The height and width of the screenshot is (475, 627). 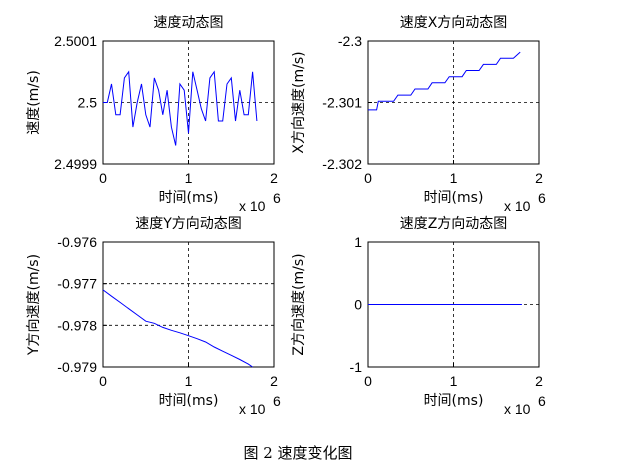 What do you see at coordinates (188, 224) in the screenshot?
I see `chart-title: 速度Y方向动态图` at bounding box center [188, 224].